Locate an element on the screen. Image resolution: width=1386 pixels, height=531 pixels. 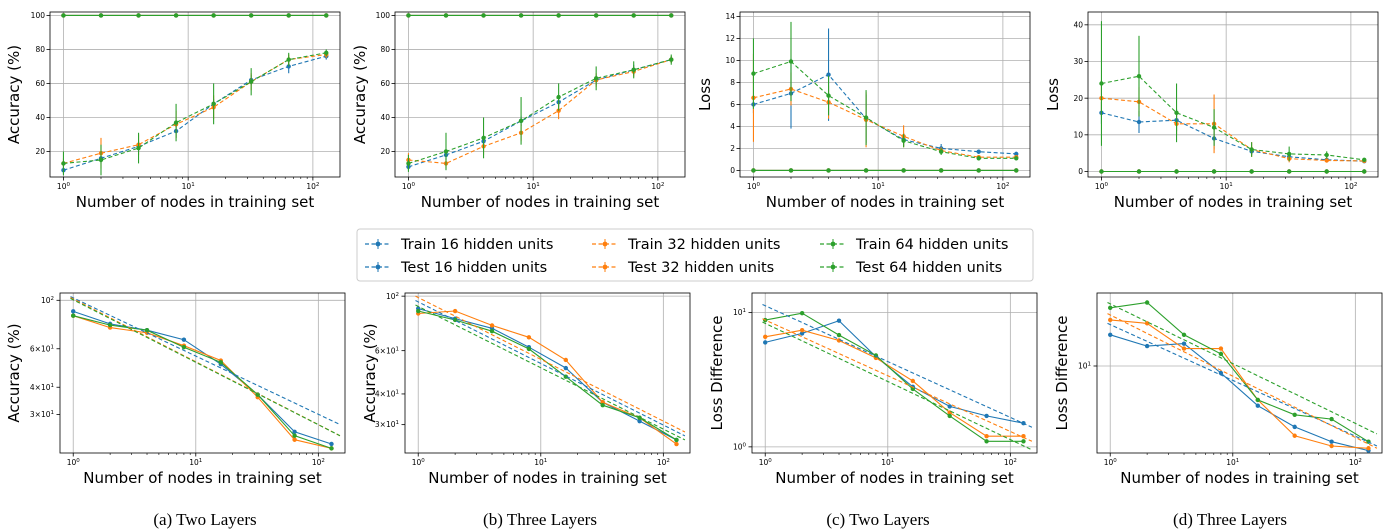
y-tick-label: 100 is located at coordinates (38, 15).